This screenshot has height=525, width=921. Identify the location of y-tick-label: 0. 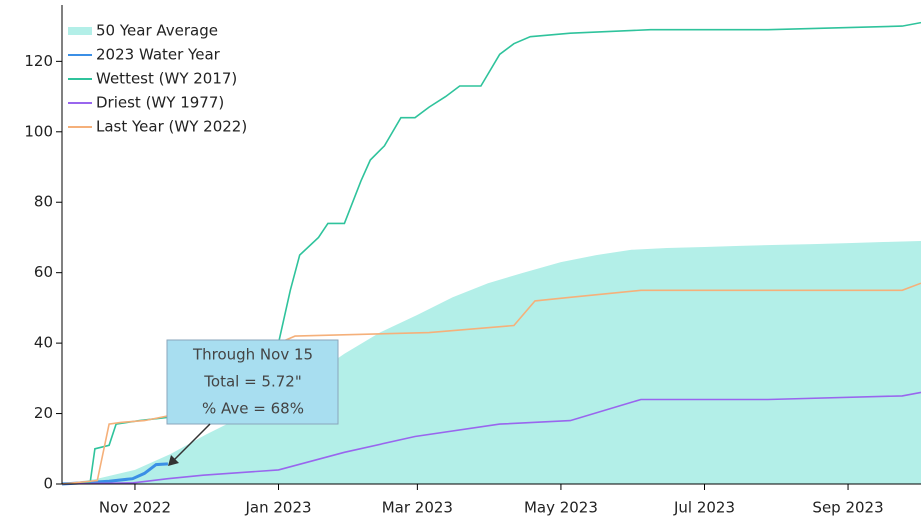
(48, 484).